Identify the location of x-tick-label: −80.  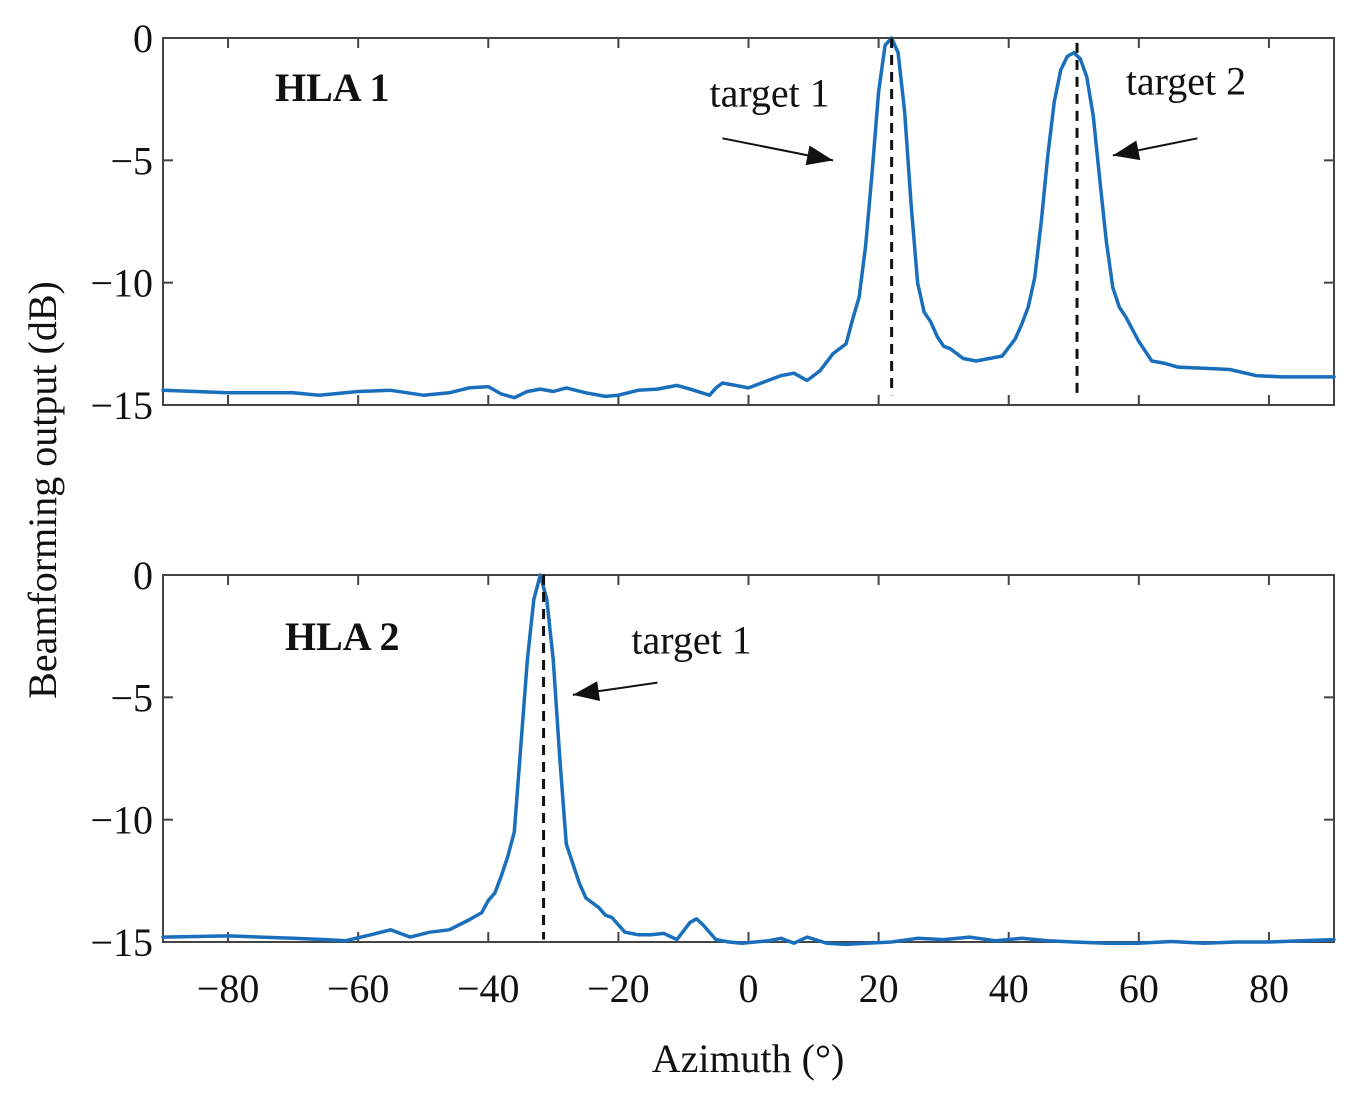
(228, 988).